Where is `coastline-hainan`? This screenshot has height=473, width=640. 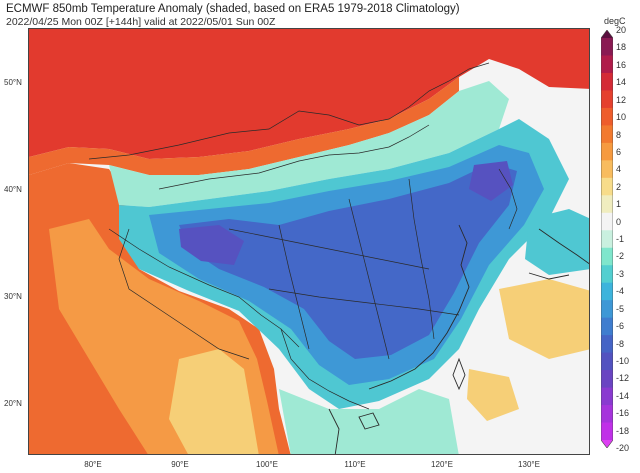
coastline-hainan is located at coordinates (369, 421).